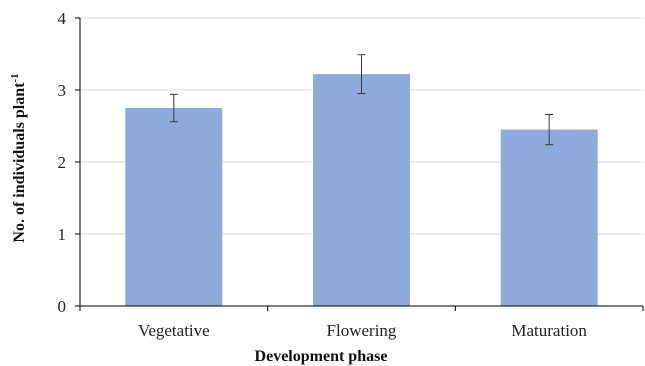 The height and width of the screenshot is (366, 645). Describe the element at coordinates (62, 234) in the screenshot. I see `y-tick-label: 1` at that location.